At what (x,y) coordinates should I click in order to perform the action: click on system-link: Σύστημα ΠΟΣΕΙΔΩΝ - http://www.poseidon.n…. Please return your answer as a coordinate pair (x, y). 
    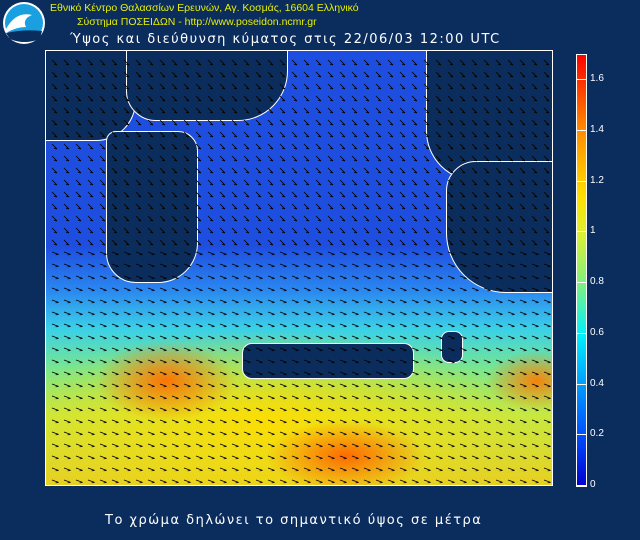
    Looking at the image, I should click on (197, 22).